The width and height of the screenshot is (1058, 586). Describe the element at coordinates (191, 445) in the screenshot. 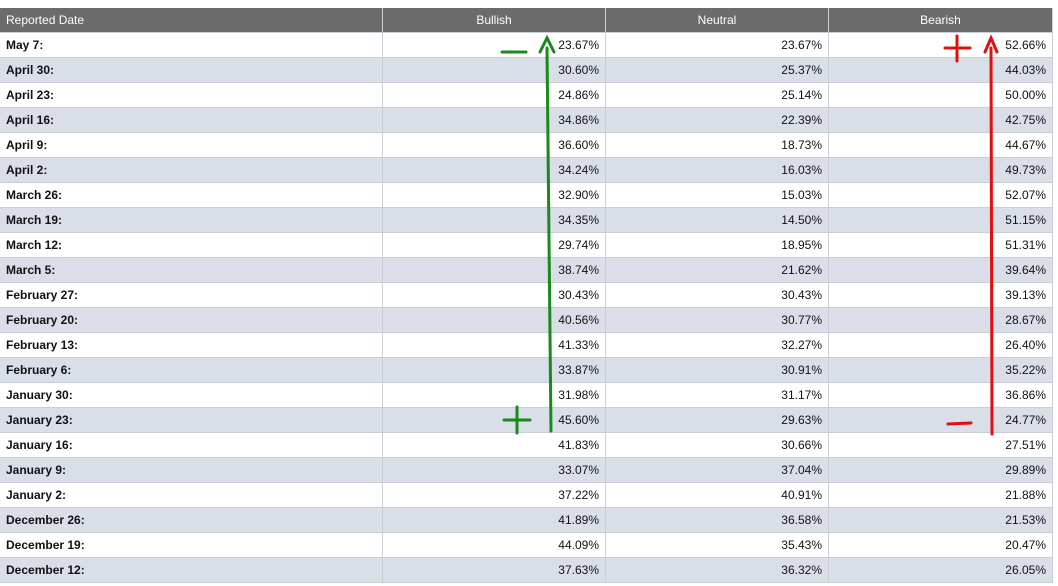

I see `date-cell: January 16:` at that location.